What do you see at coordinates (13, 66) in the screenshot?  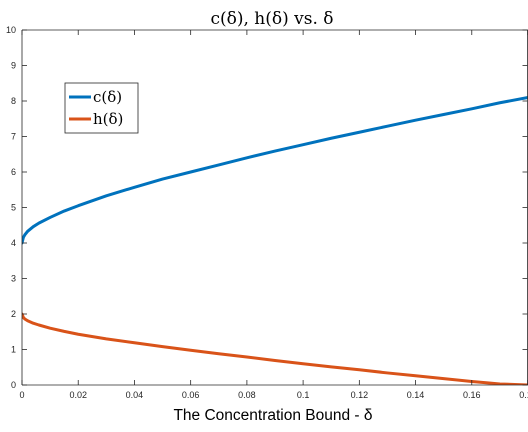 I see `y-tick-label: 9` at bounding box center [13, 66].